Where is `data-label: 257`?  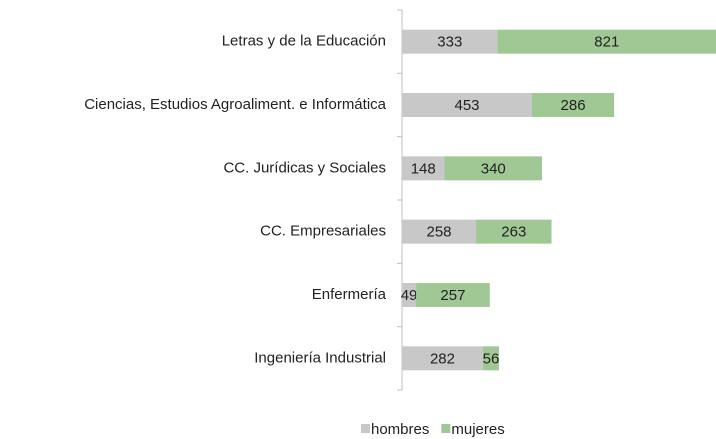 data-label: 257 is located at coordinates (452, 295).